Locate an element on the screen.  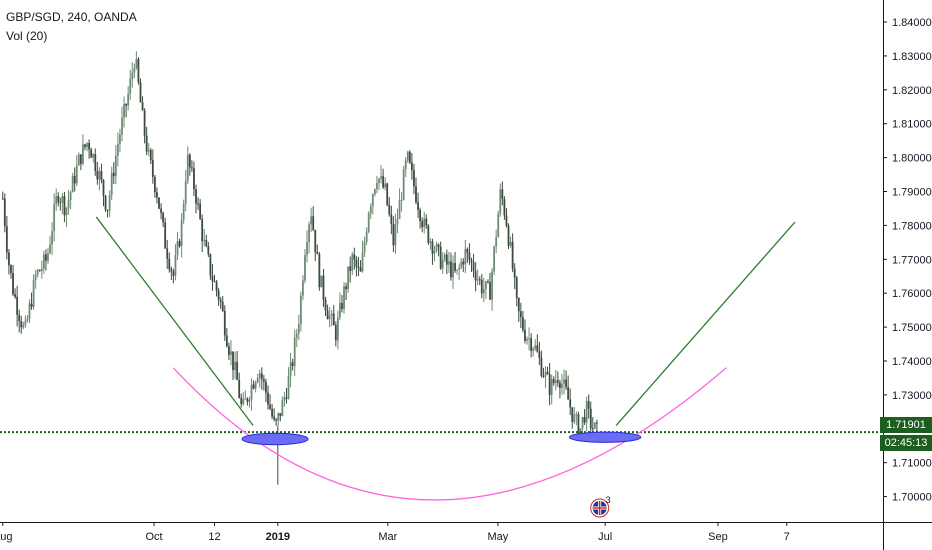
volume-indicator-label: Vol (20) is located at coordinates (27, 36).